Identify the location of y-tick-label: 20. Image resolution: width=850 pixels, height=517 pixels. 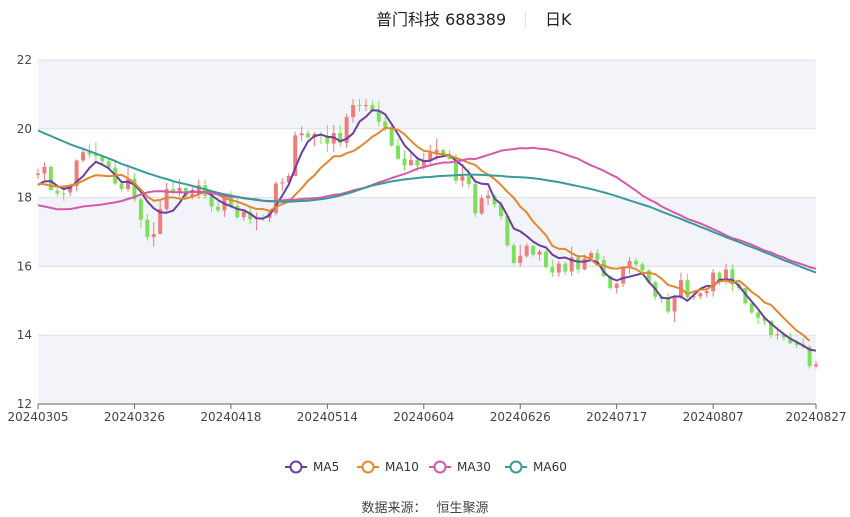
(24, 129).